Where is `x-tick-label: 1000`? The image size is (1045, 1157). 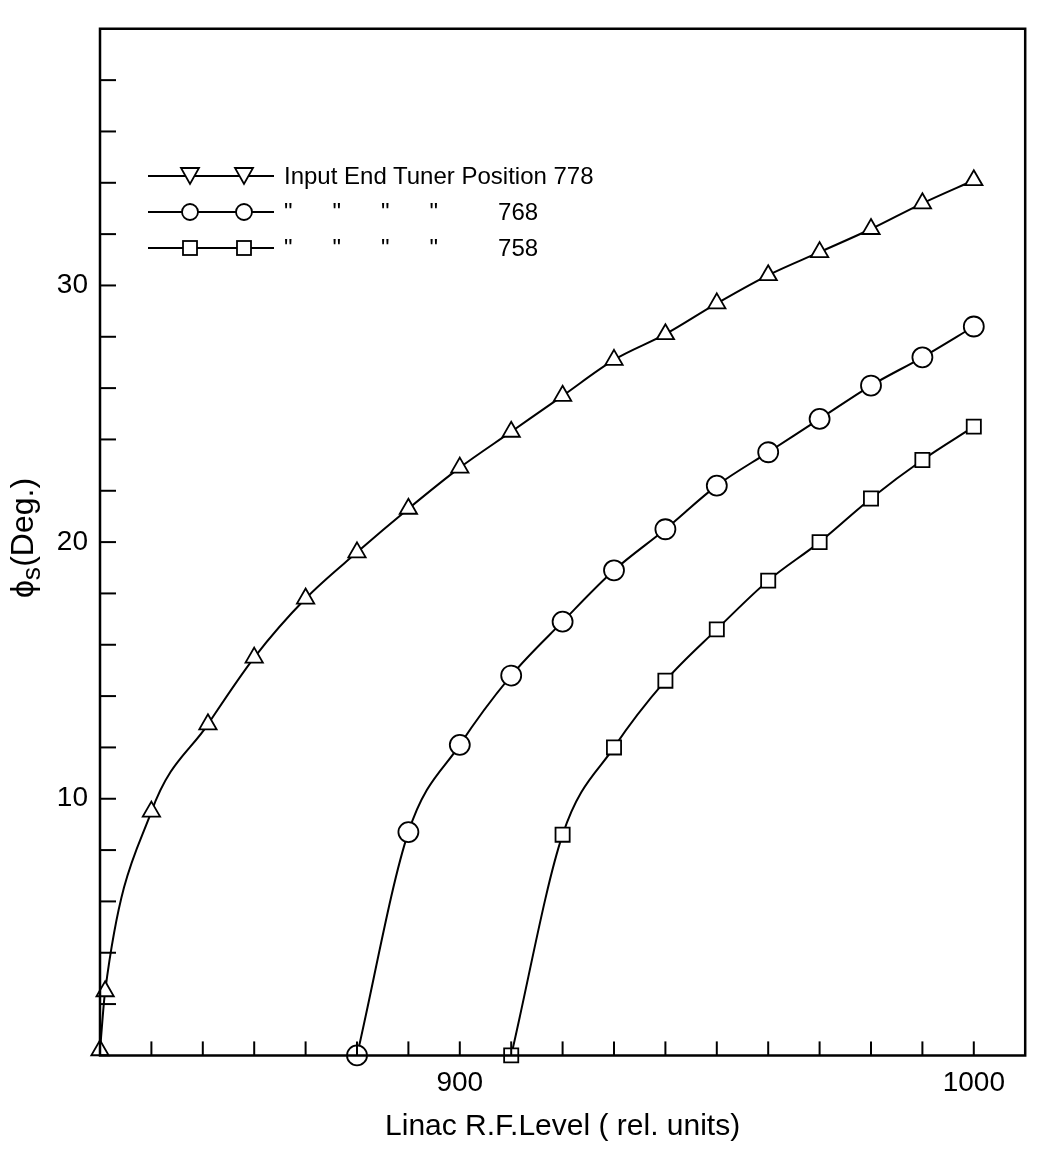 x-tick-label: 1000 is located at coordinates (973, 1081).